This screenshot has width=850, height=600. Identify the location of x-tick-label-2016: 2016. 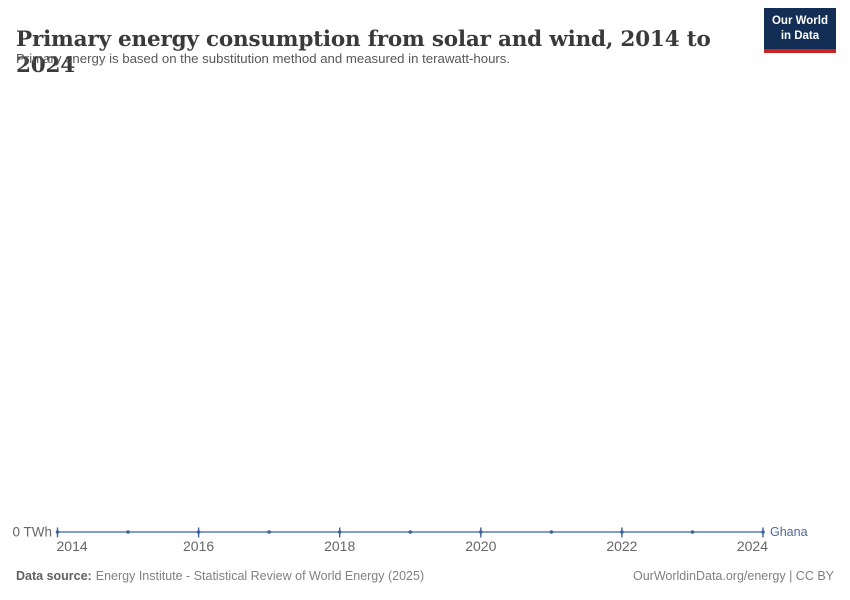
(198, 546).